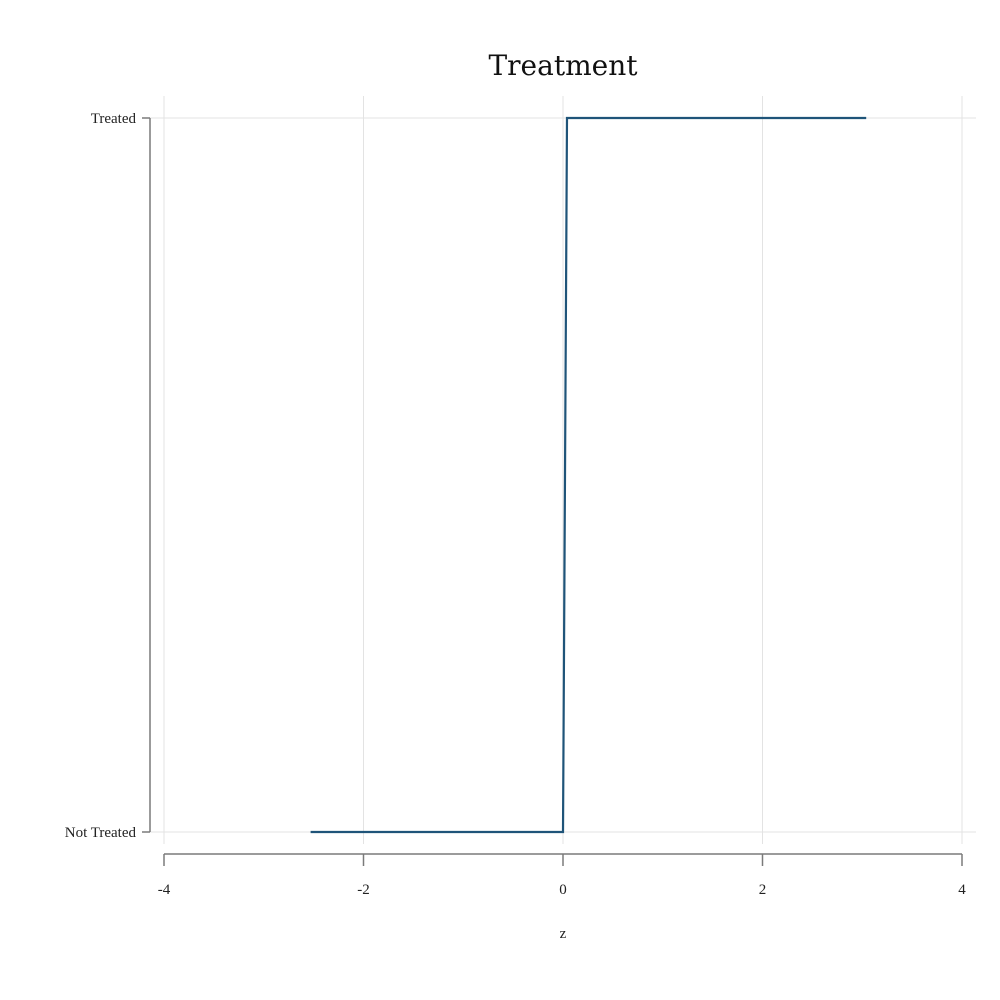 The height and width of the screenshot is (1000, 1000). What do you see at coordinates (763, 890) in the screenshot?
I see `x-tick-label-3: 2` at bounding box center [763, 890].